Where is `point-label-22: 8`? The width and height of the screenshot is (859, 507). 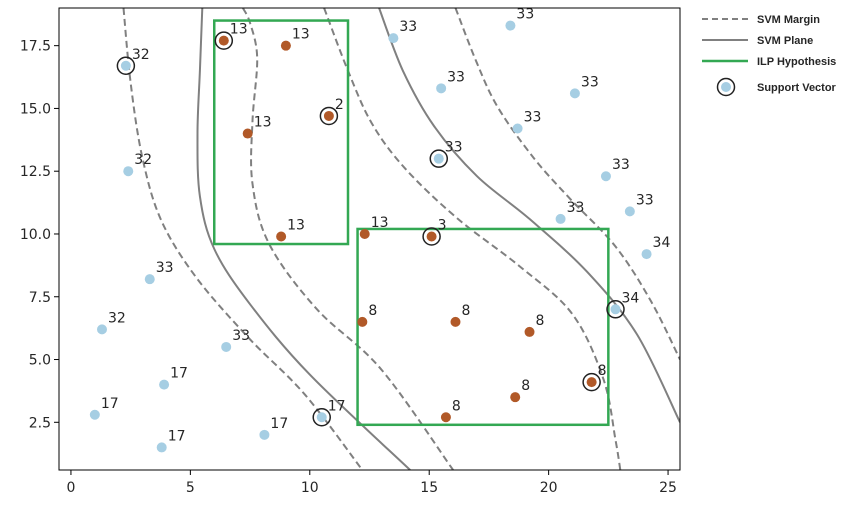 point-label-22: 8 is located at coordinates (456, 406).